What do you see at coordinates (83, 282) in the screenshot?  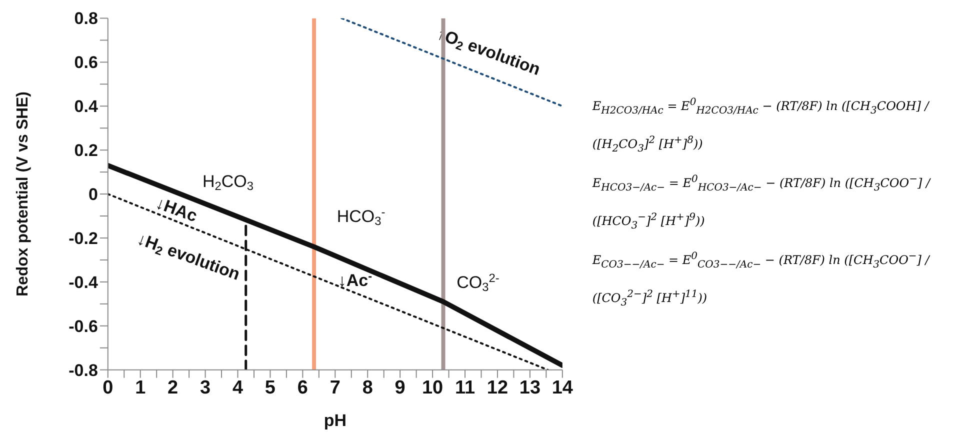 I see `y-tick-label: -0.4` at bounding box center [83, 282].